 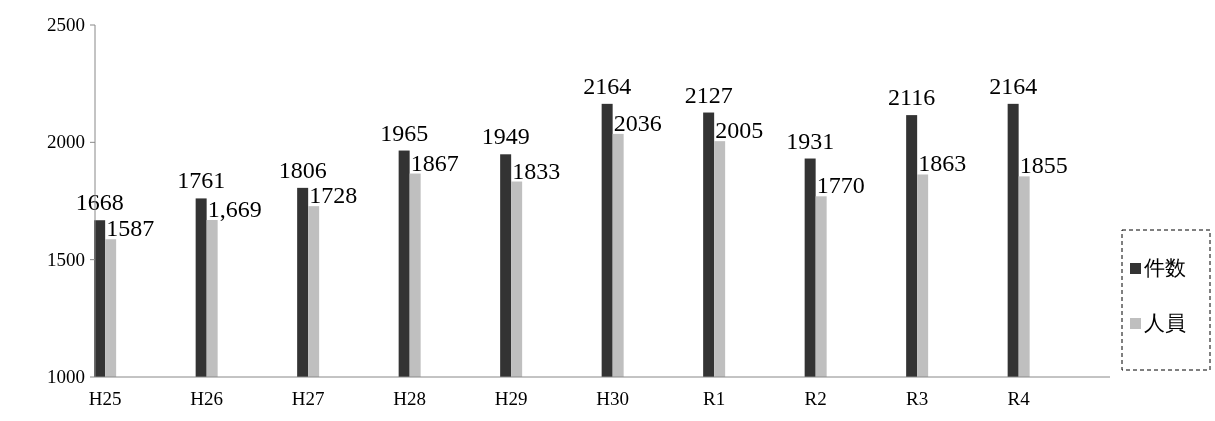 What do you see at coordinates (810, 140) in the screenshot?
I see `data-label: 1931` at bounding box center [810, 140].